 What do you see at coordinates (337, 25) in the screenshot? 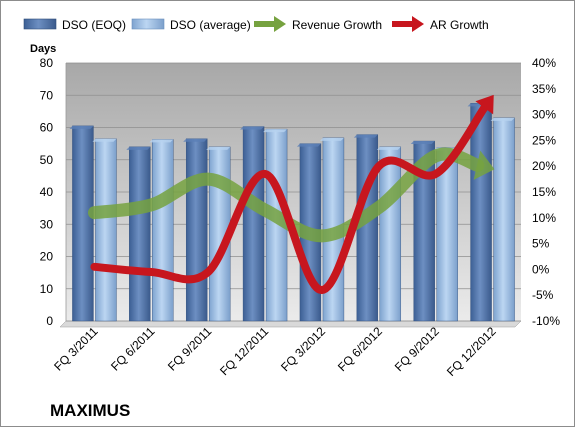
I see `legend-label: Revenue Growth` at bounding box center [337, 25].